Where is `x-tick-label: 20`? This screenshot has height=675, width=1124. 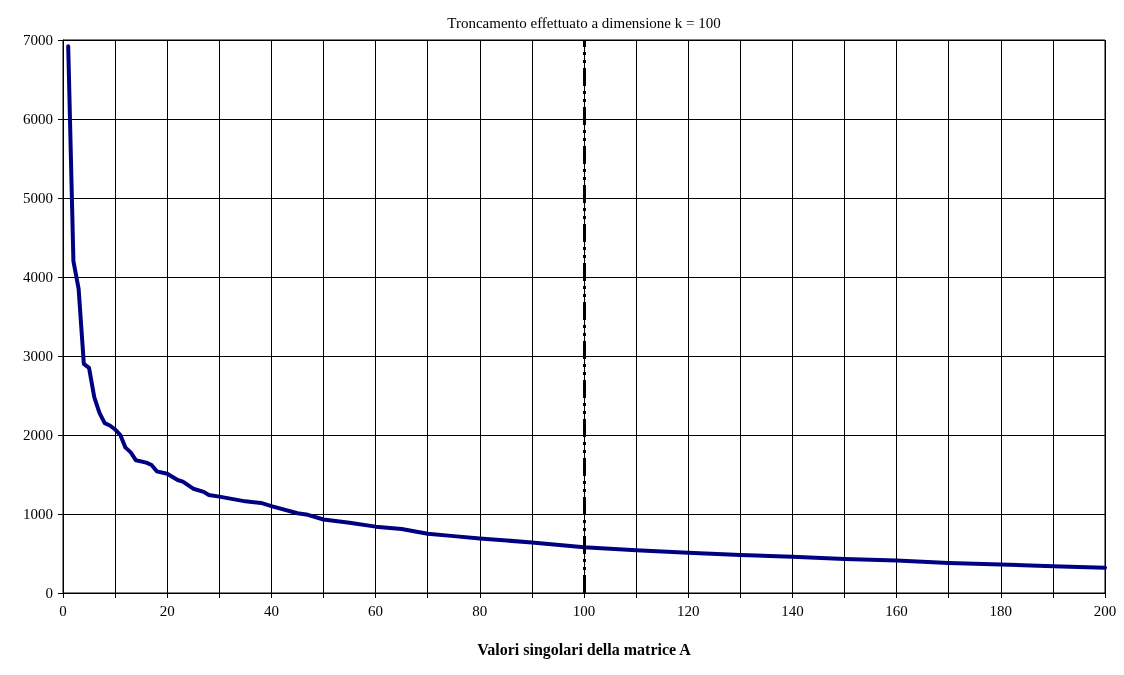
x-tick-label: 20 is located at coordinates (167, 610).